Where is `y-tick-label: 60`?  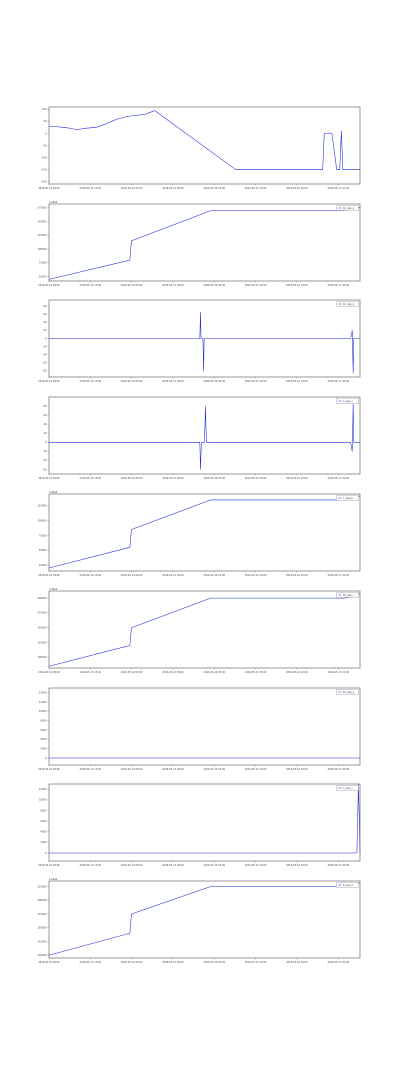 y-tick-label: 60 is located at coordinates (45, 314).